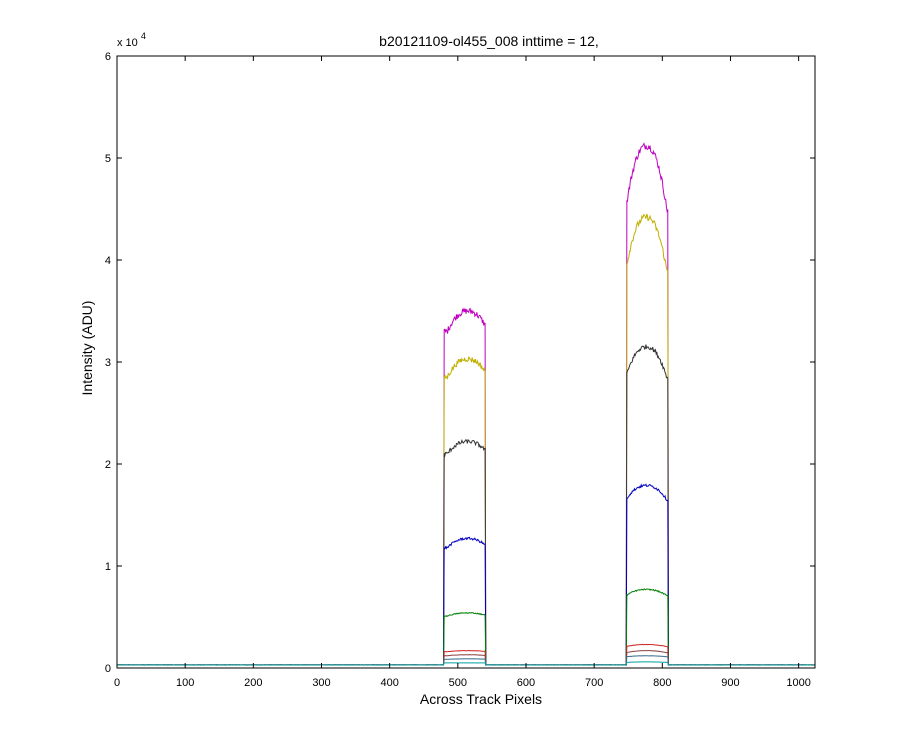 This screenshot has width=900, height=755. Describe the element at coordinates (127, 43) in the screenshot. I see `y-exponent-base: x 10` at that location.